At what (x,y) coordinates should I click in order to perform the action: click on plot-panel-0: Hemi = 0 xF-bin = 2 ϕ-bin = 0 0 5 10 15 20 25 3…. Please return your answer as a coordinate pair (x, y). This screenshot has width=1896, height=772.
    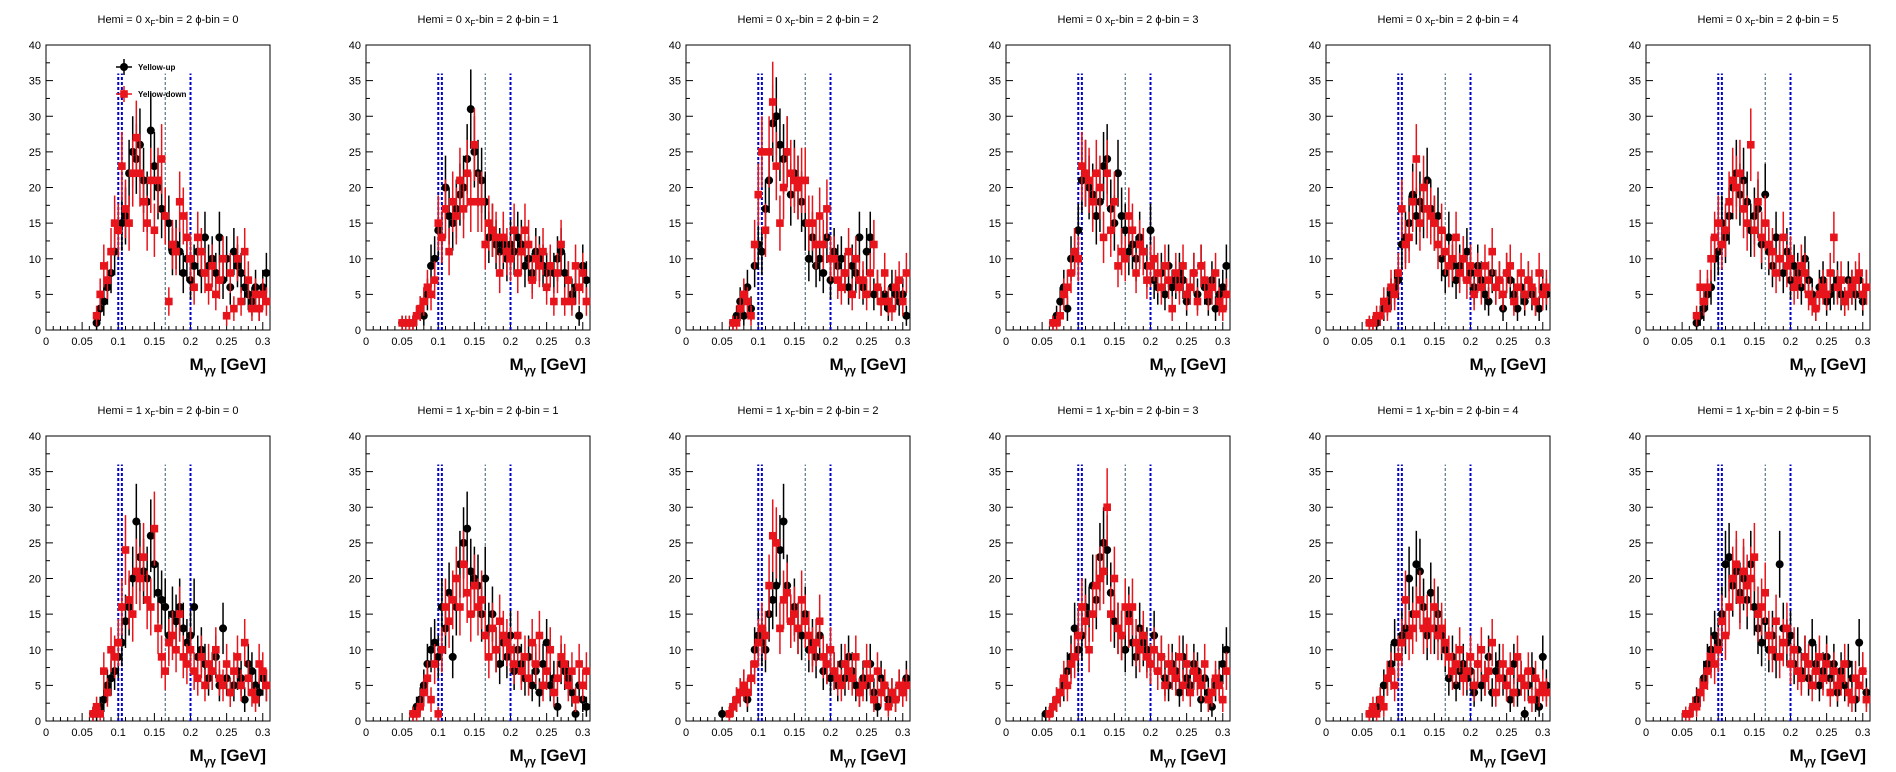
    Looking at the image, I should click on (150, 195).